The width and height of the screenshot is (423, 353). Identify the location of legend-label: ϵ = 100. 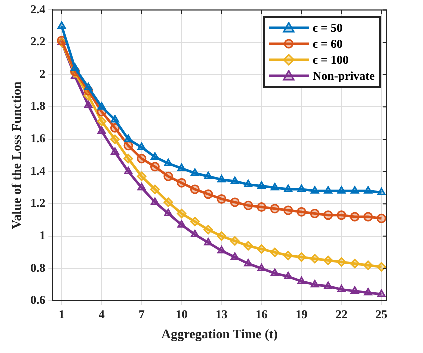
(331, 60).